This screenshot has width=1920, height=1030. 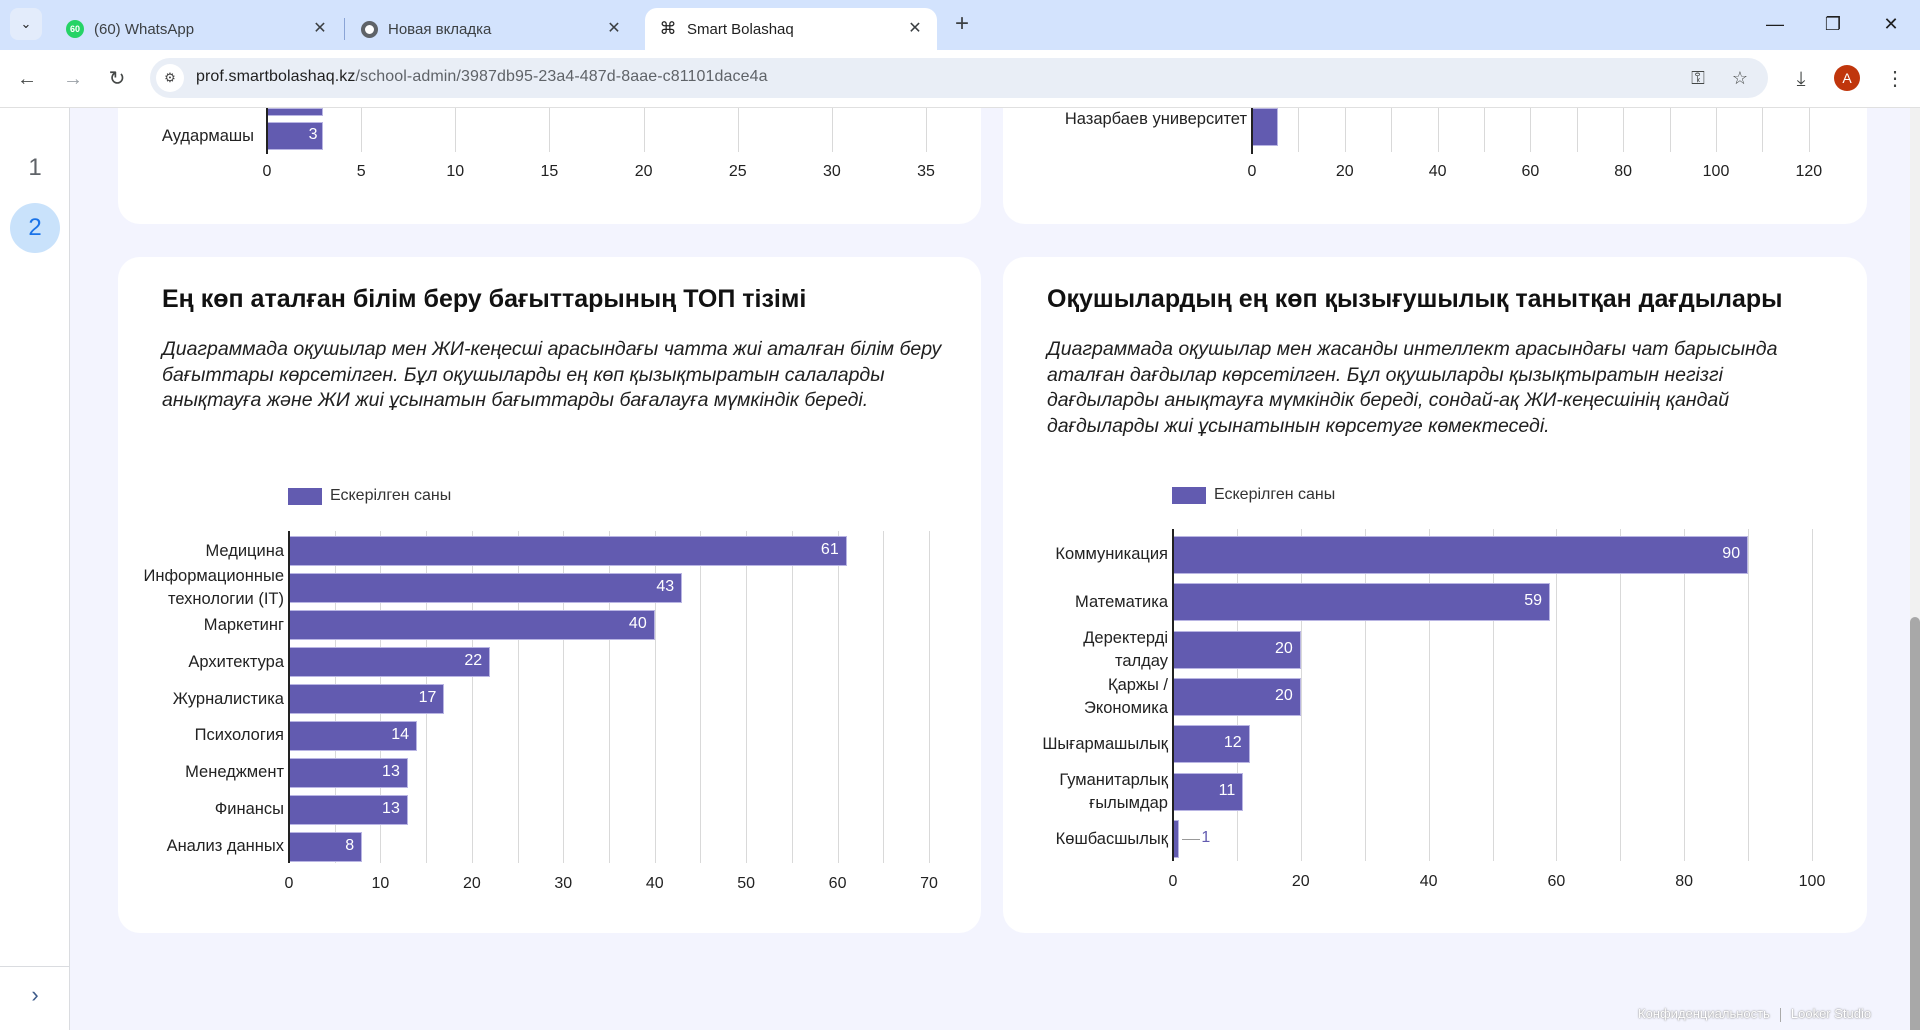 I want to click on category-label: Шығармашылық, so click(x=1058, y=744).